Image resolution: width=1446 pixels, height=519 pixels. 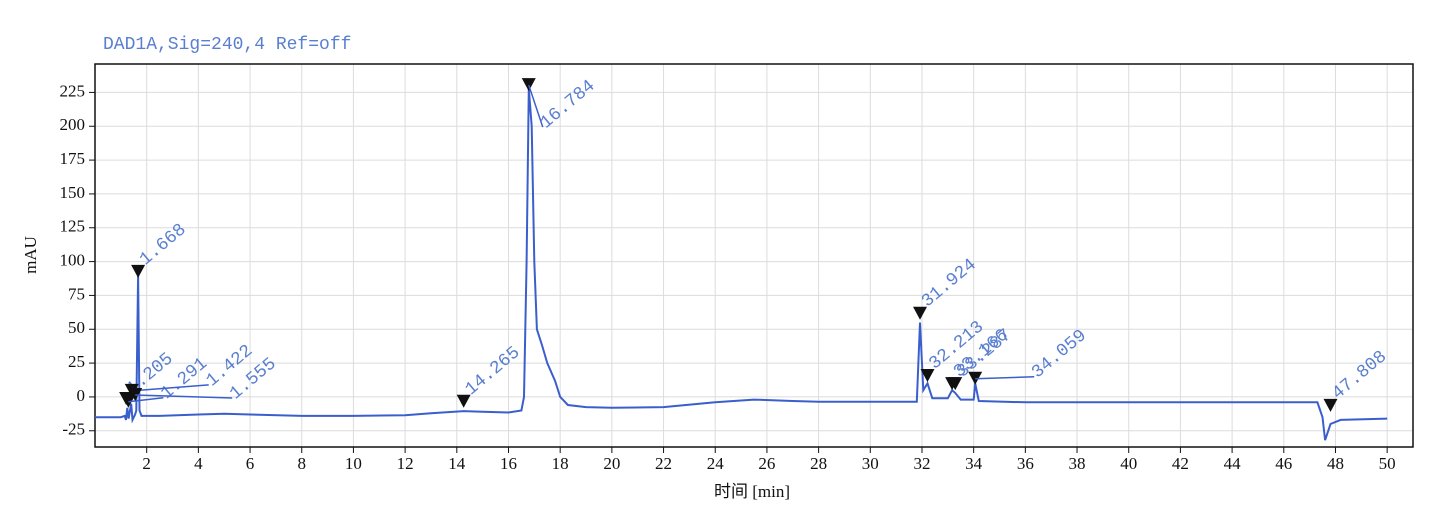 I want to click on x-tick-label: 28, so click(x=818, y=463).